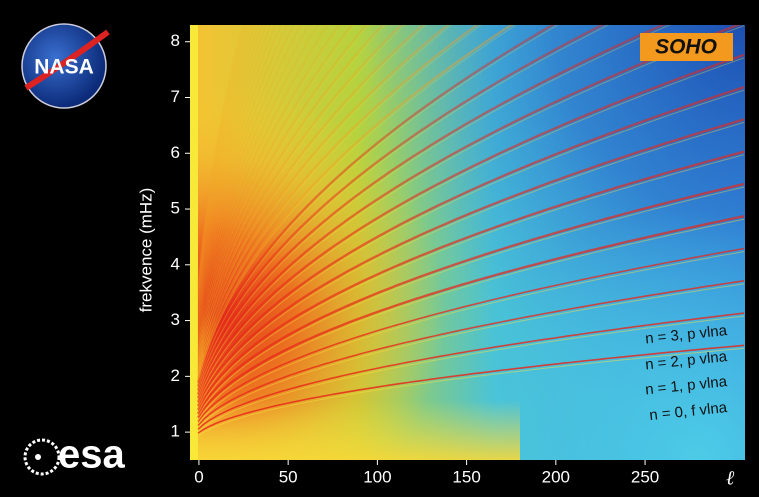 The image size is (759, 497). What do you see at coordinates (175, 208) in the screenshot?
I see `y-tick-label: 5` at bounding box center [175, 208].